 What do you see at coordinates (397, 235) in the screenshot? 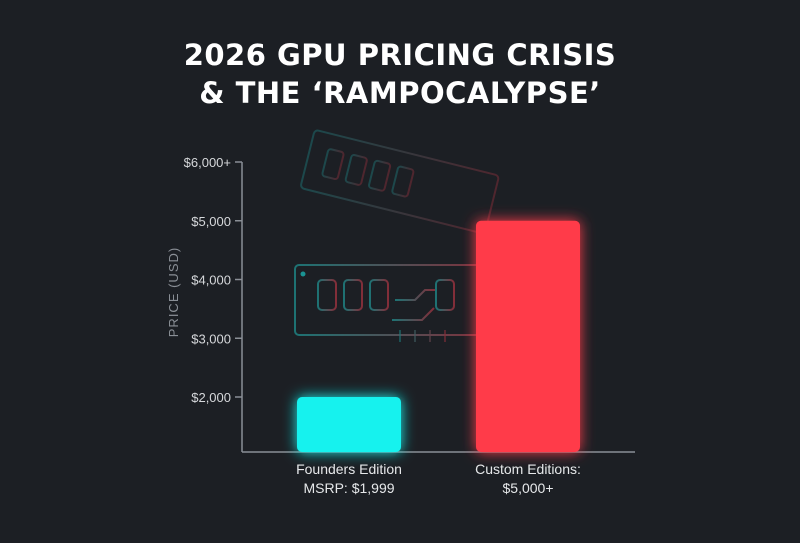
I see `ram-module-icon` at bounding box center [397, 235].